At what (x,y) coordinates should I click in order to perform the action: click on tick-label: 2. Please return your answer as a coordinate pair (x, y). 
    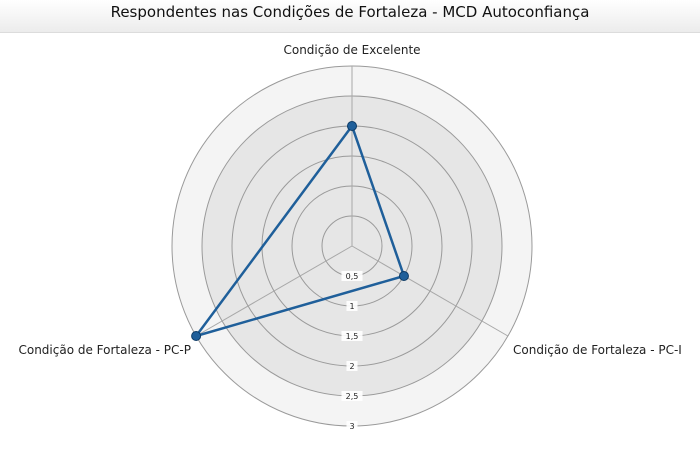
    Looking at the image, I should click on (351, 366).